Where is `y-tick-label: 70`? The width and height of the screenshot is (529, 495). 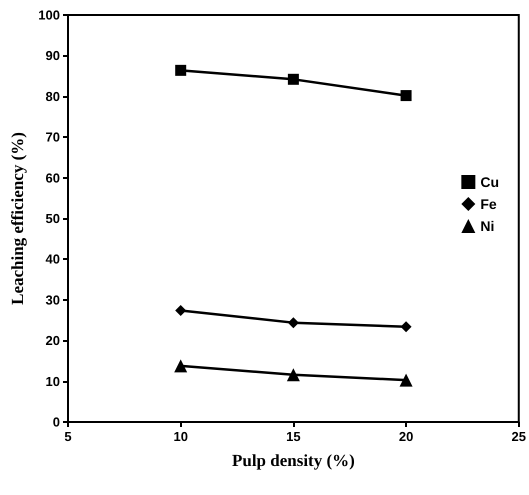 y-tick-label: 70 is located at coordinates (53, 137).